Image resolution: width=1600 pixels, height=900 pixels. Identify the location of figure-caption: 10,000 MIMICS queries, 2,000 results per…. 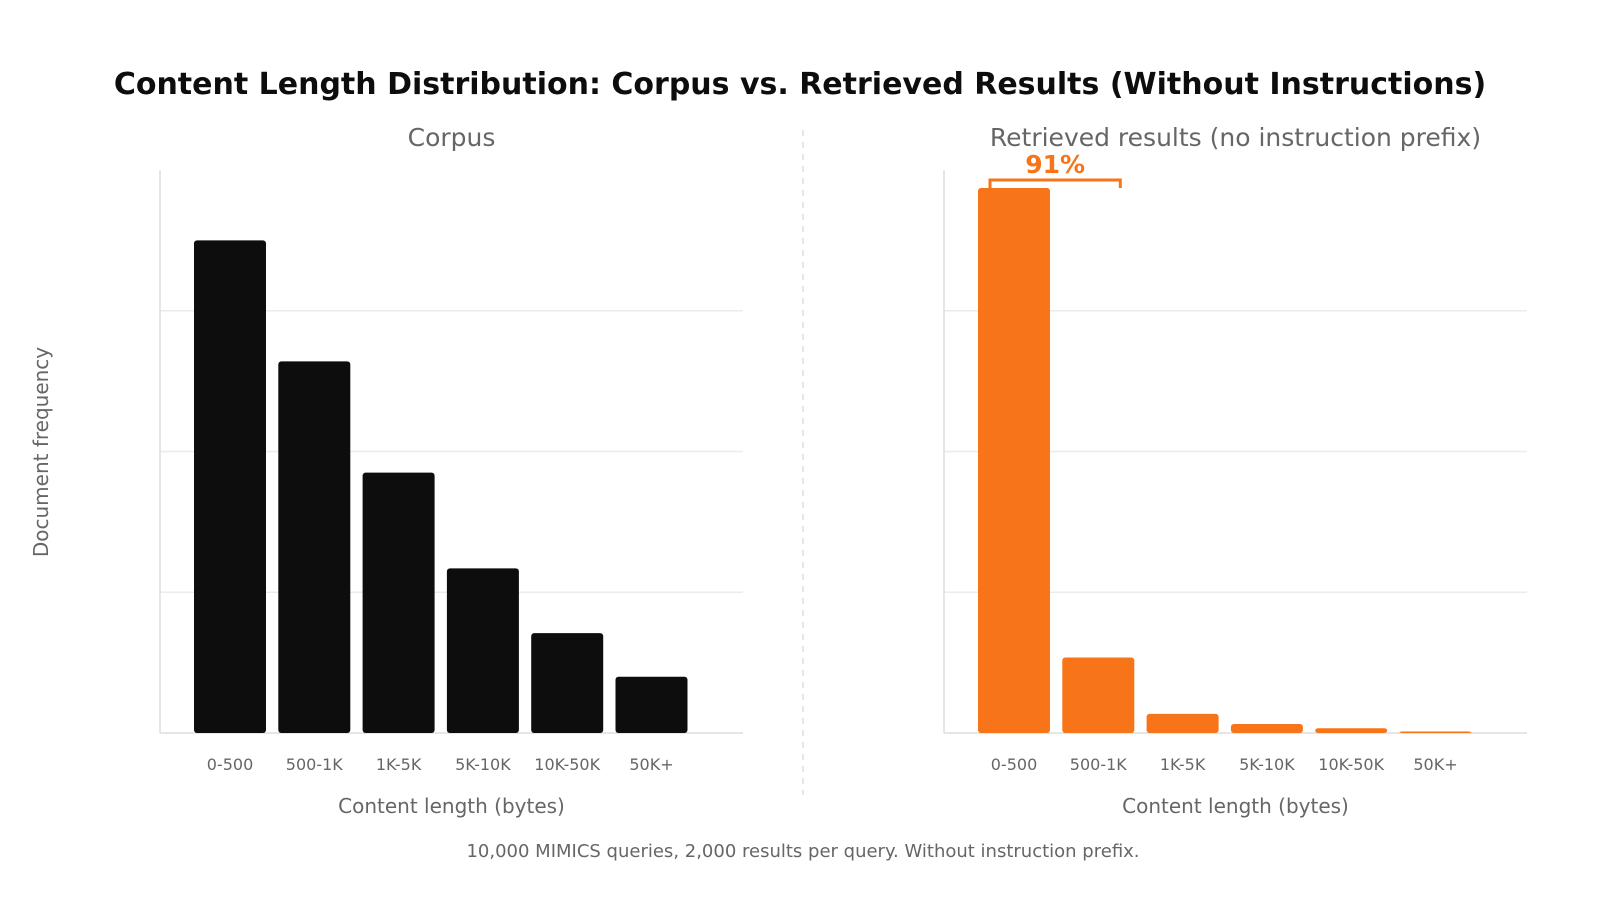
(802, 851).